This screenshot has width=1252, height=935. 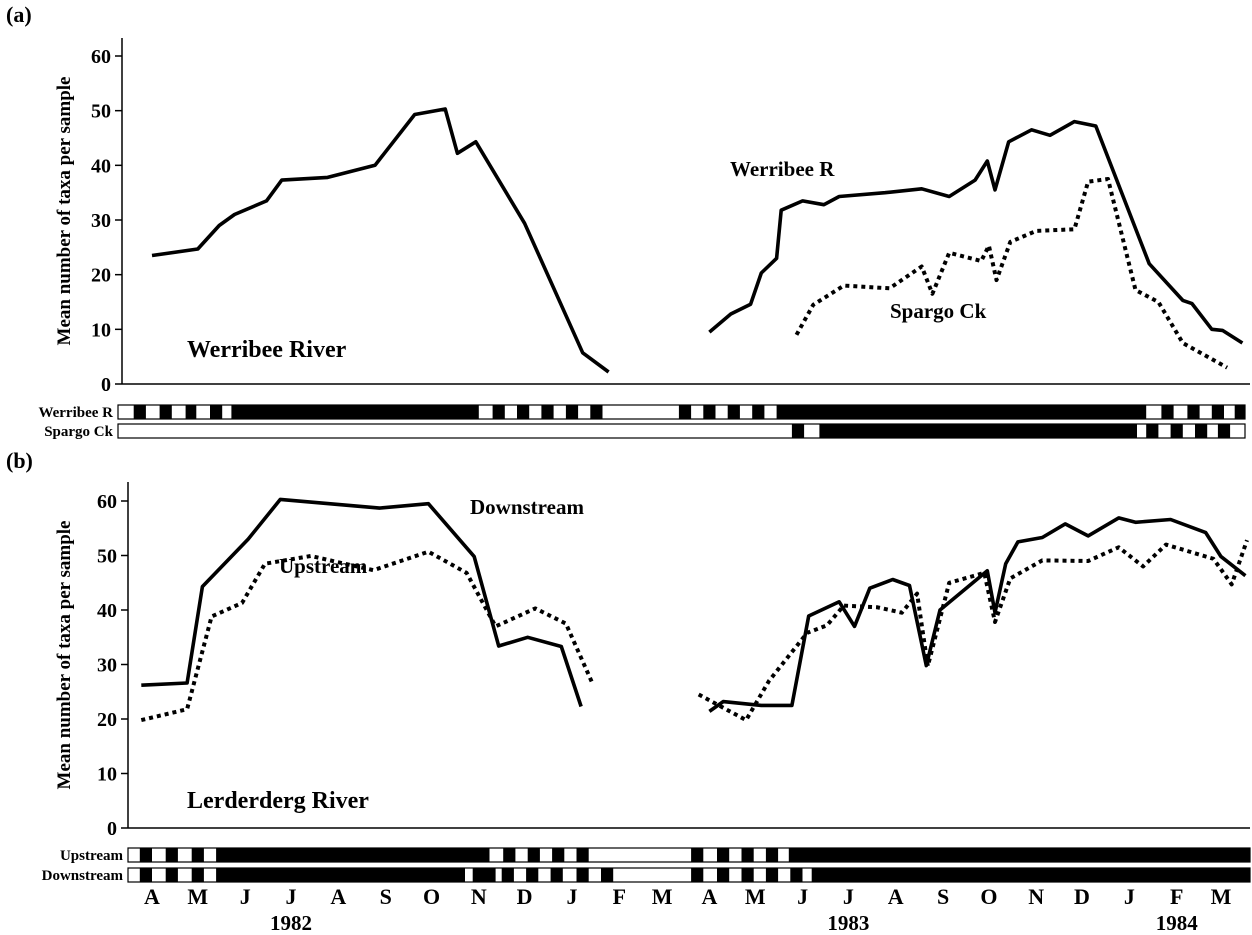 What do you see at coordinates (688, 909) in the screenshot?
I see `x-axis-labels: A M J J A S O N D J F M A M J J A S O N D J F M 1982 1983 1984` at bounding box center [688, 909].